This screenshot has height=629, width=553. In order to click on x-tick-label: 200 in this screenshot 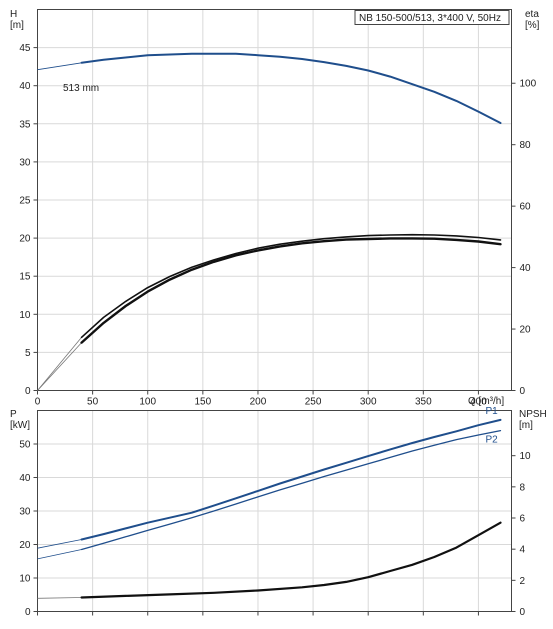, I will do `click(258, 402)`.